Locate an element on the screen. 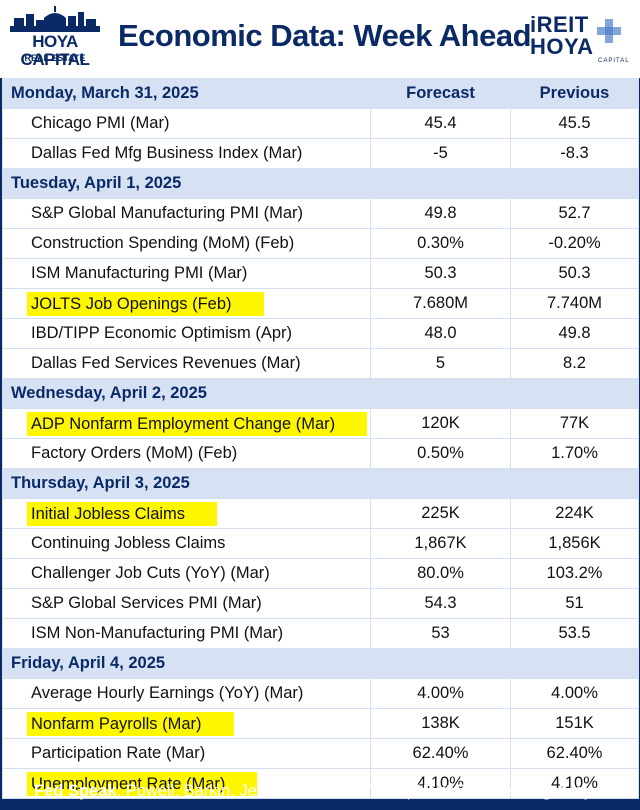 This screenshot has height=810, width=640. highlighted-indicator-name: Initial Jobless Claims is located at coordinates (122, 513).